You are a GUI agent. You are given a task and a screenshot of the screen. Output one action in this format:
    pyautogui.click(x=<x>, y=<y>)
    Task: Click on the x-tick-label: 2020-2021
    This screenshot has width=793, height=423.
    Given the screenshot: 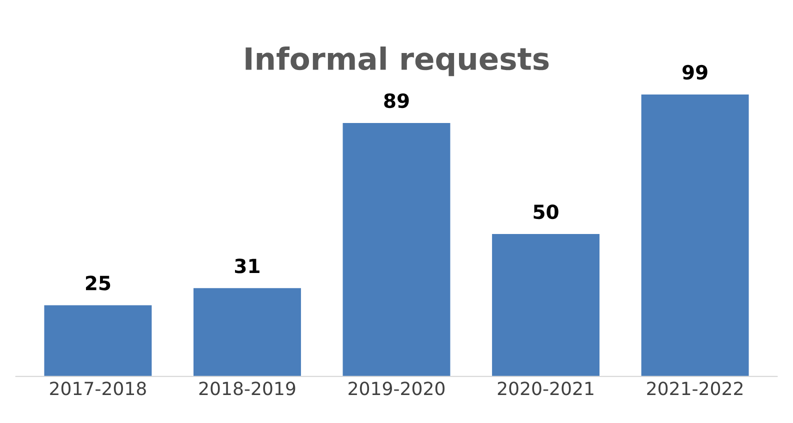 What is the action you would take?
    pyautogui.click(x=546, y=389)
    